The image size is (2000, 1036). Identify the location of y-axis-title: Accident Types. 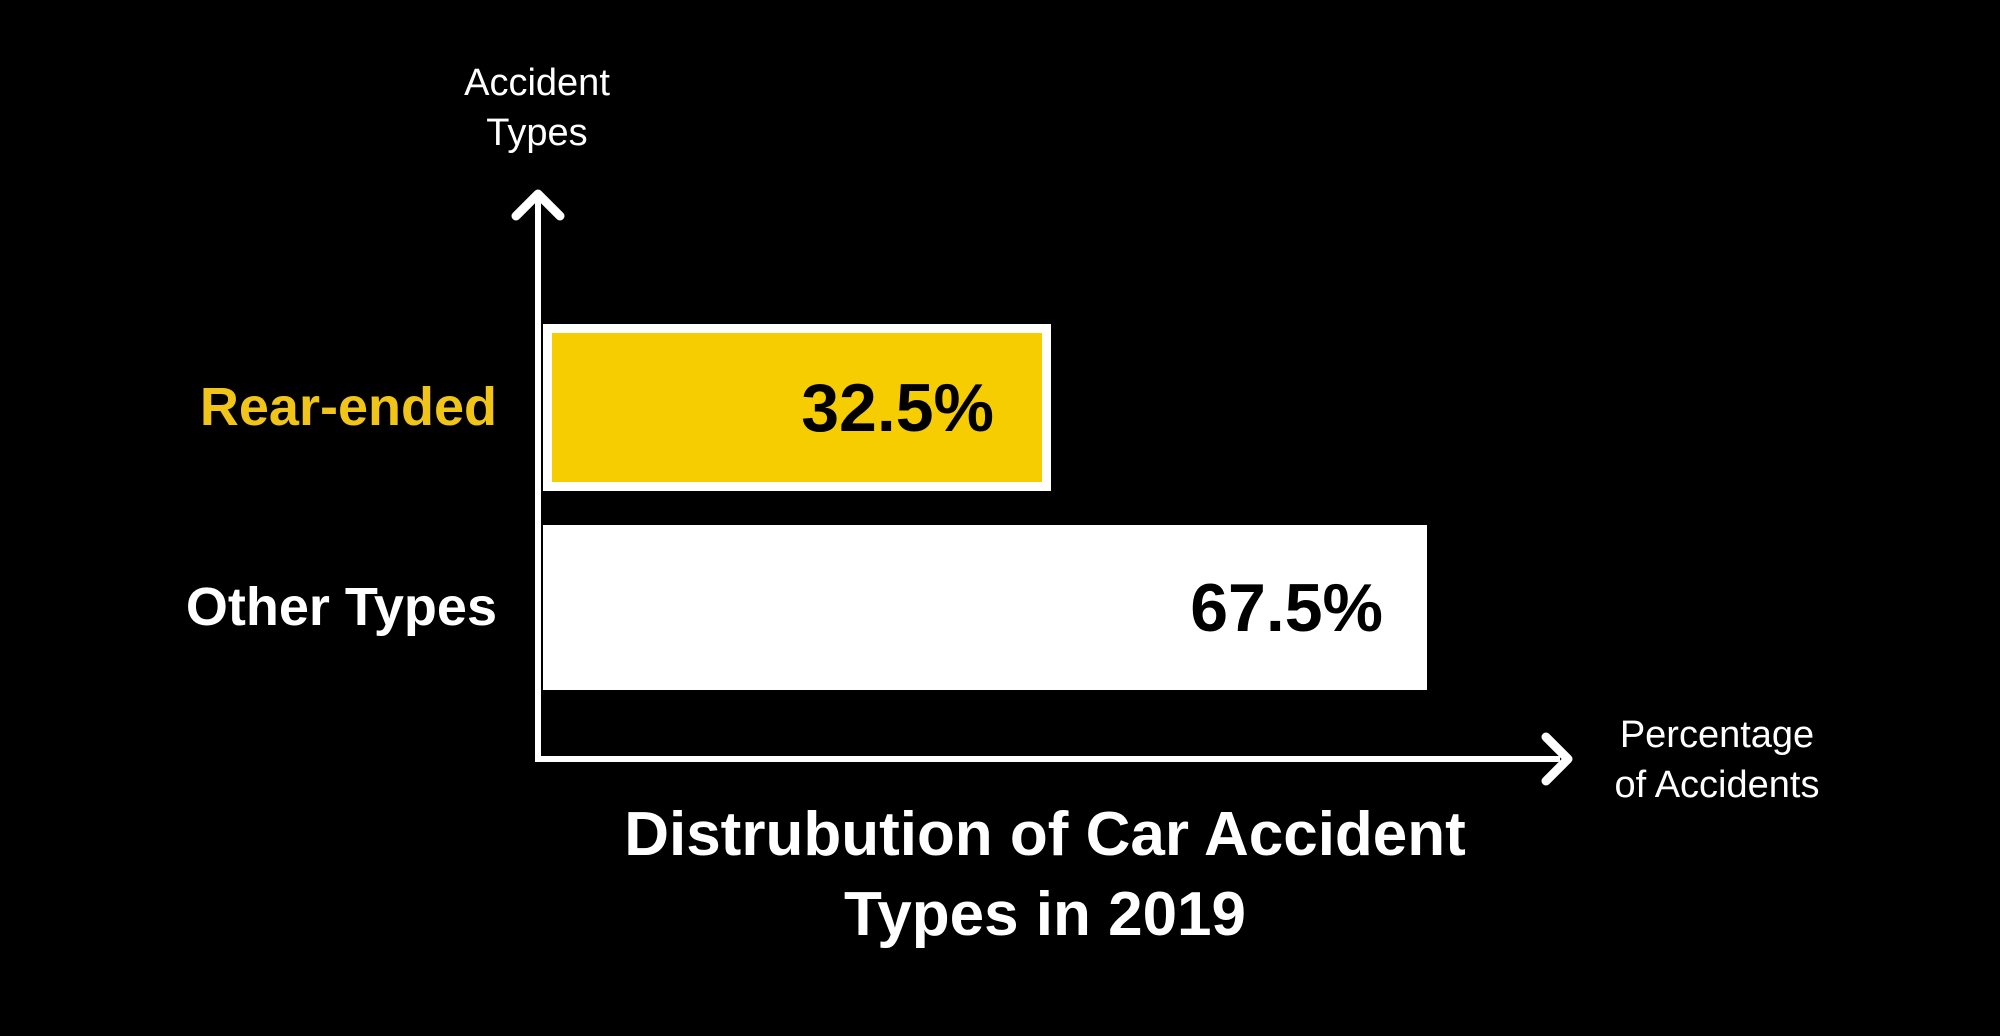
(537, 108).